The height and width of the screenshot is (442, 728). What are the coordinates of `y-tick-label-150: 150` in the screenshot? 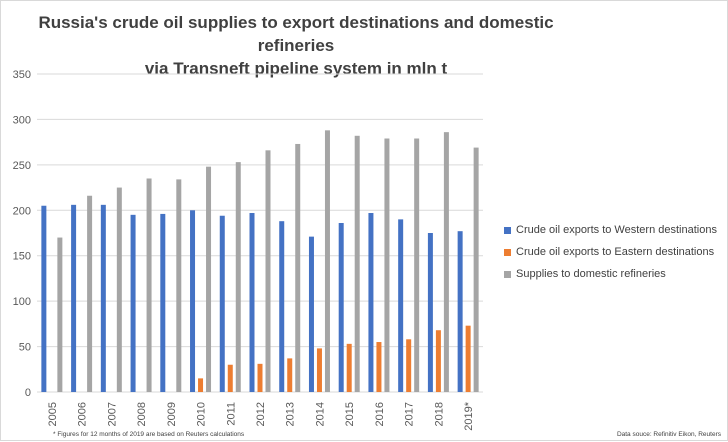 It's located at (22, 257).